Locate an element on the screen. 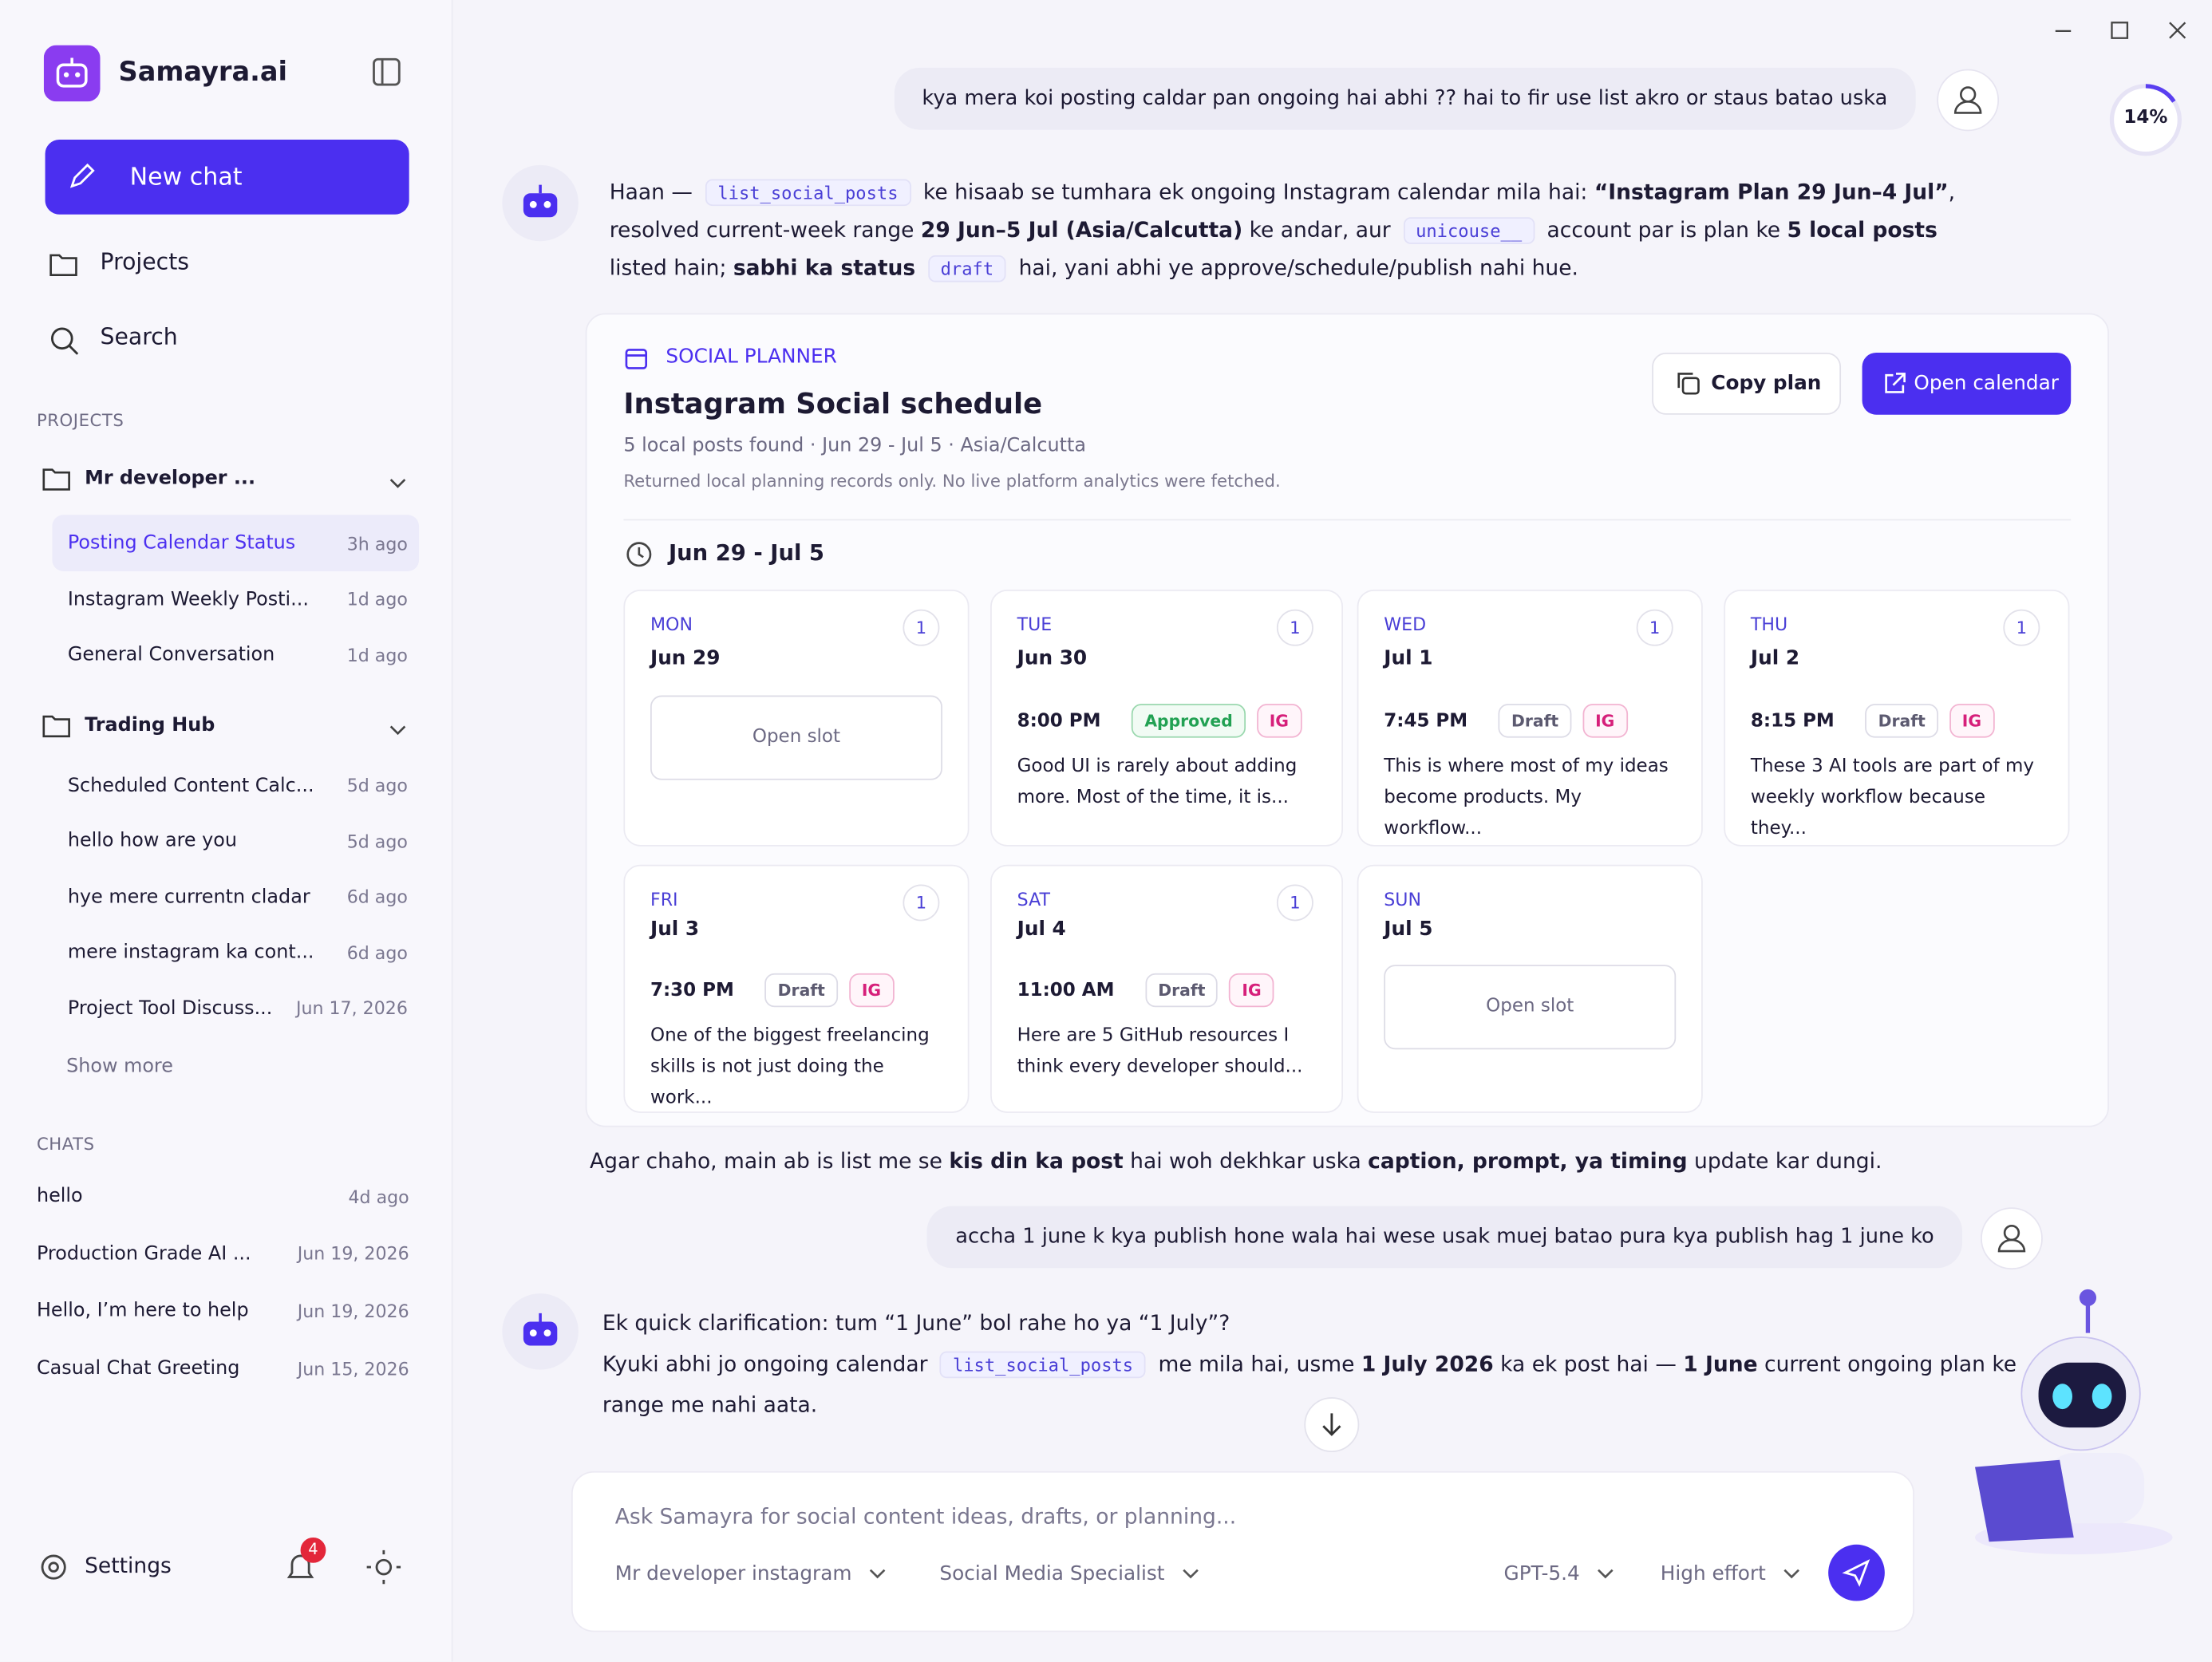 This screenshot has height=1662, width=2212. new-chat-button: New chat is located at coordinates (227, 177).